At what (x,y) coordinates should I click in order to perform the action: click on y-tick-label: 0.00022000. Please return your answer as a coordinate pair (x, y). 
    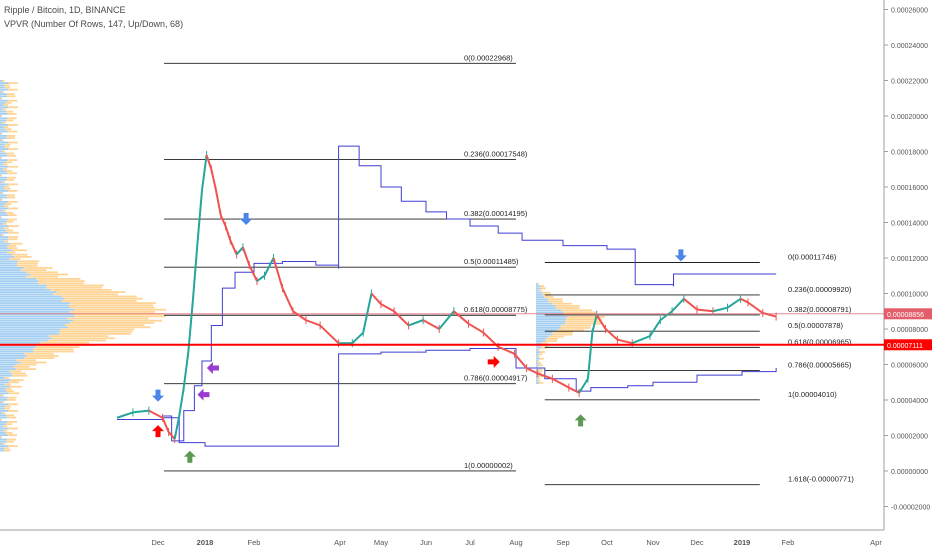
    Looking at the image, I should click on (909, 82).